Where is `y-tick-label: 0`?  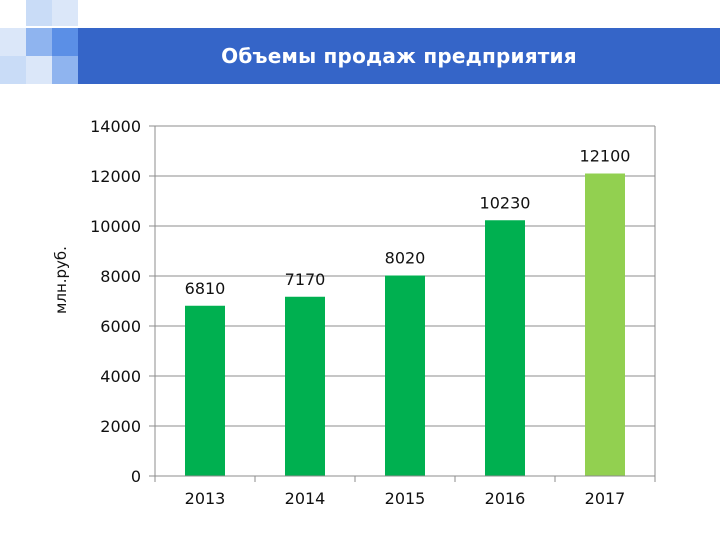
y-tick-label: 0 is located at coordinates (136, 476).